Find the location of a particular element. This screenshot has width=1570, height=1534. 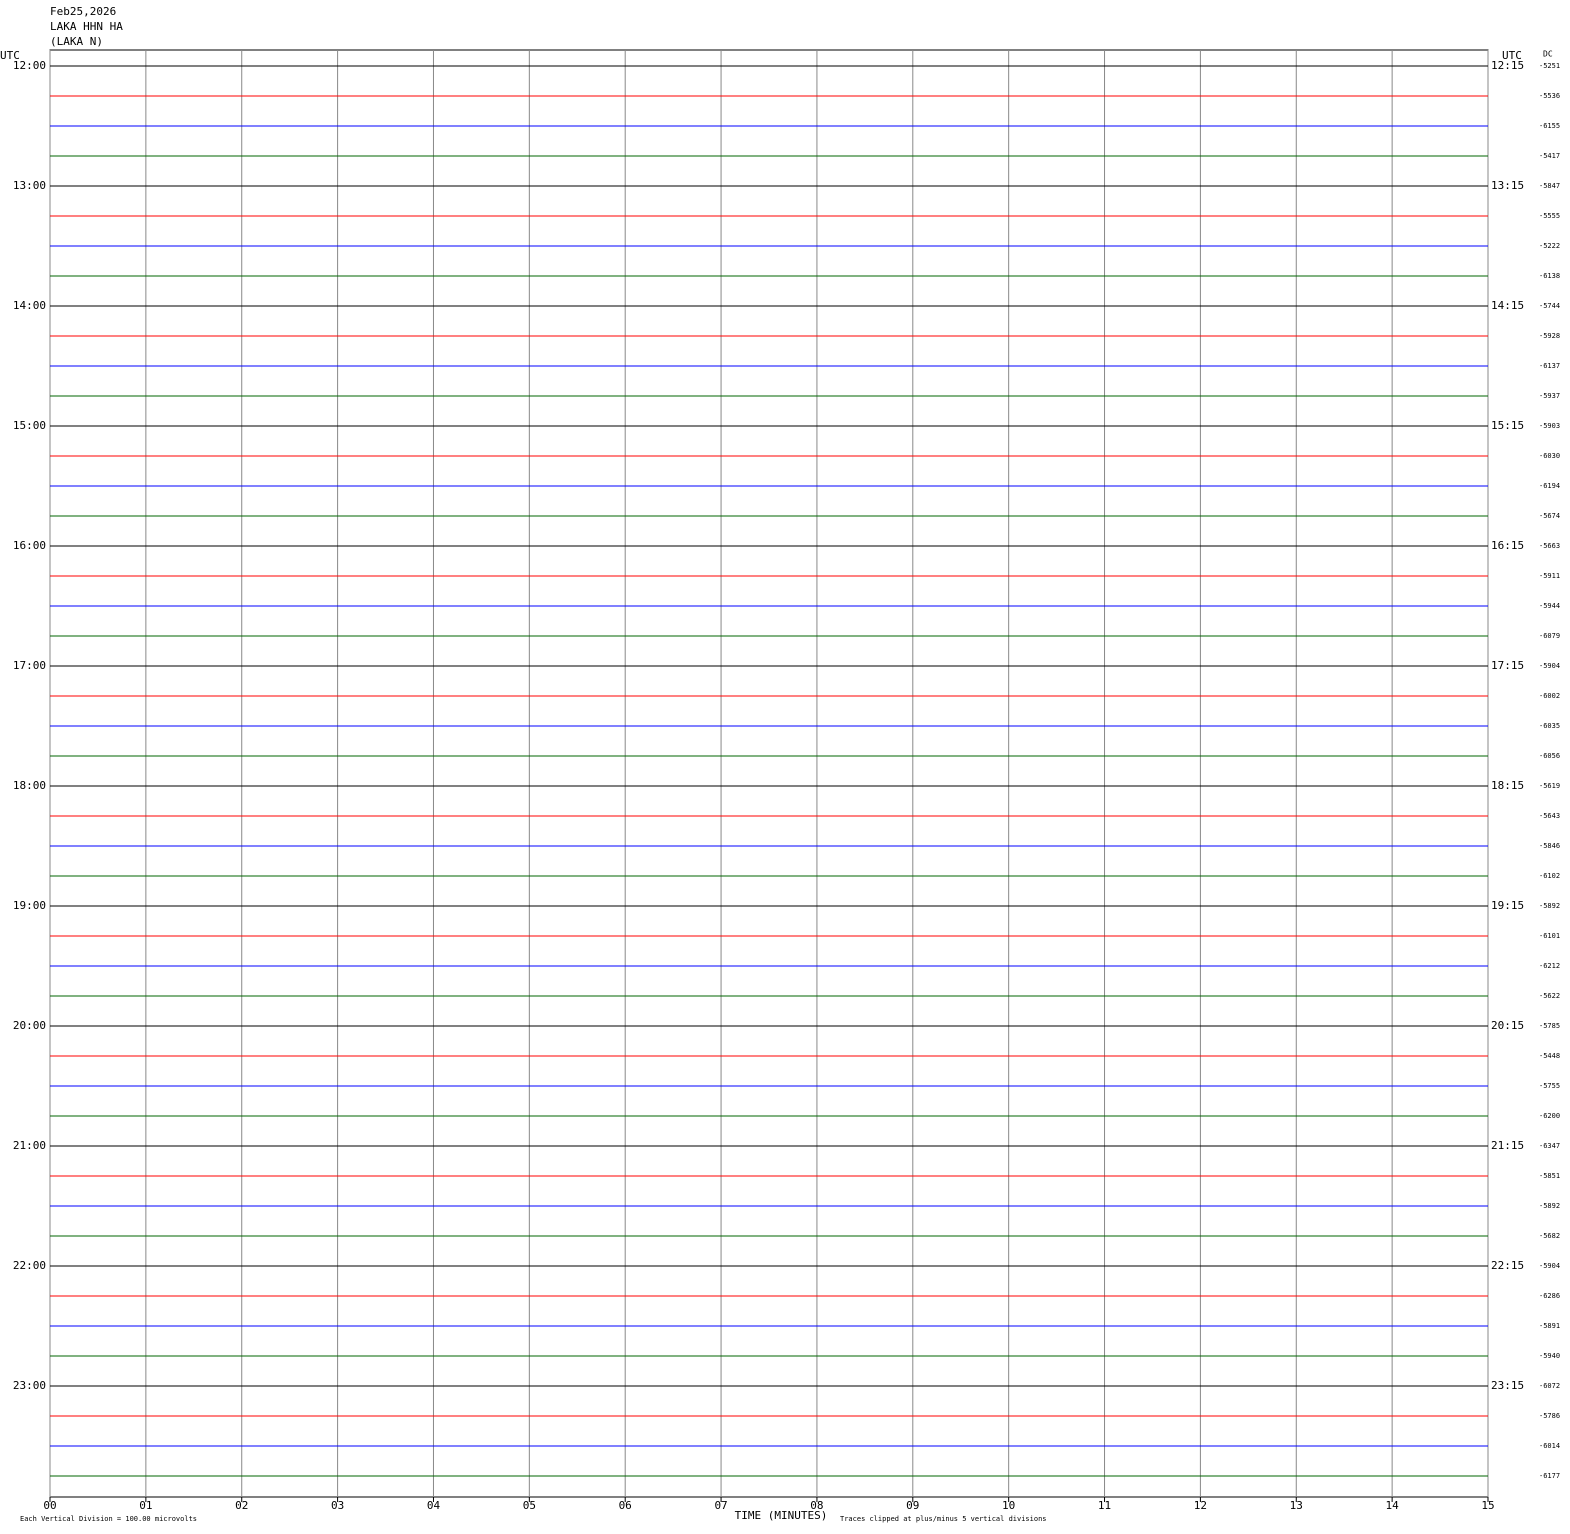

dc-label: -6347 is located at coordinates (1549, 1146).